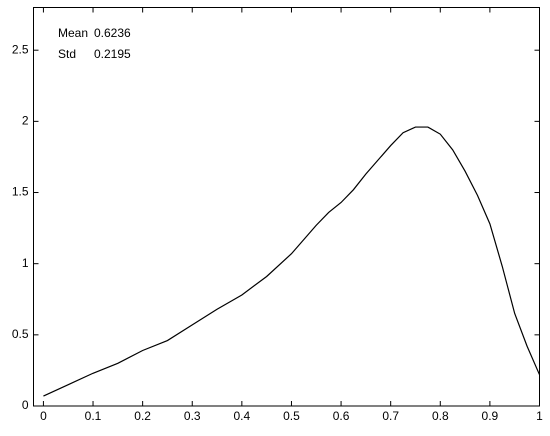 The width and height of the screenshot is (550, 436). I want to click on x-tick-label: 0.9, so click(490, 416).